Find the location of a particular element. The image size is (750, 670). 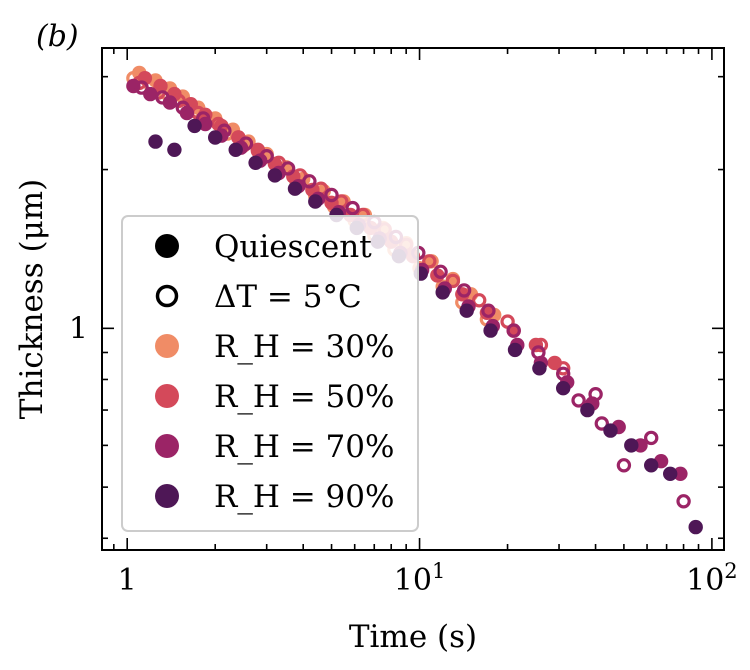

x-tick-label: 10² is located at coordinates (712, 578).